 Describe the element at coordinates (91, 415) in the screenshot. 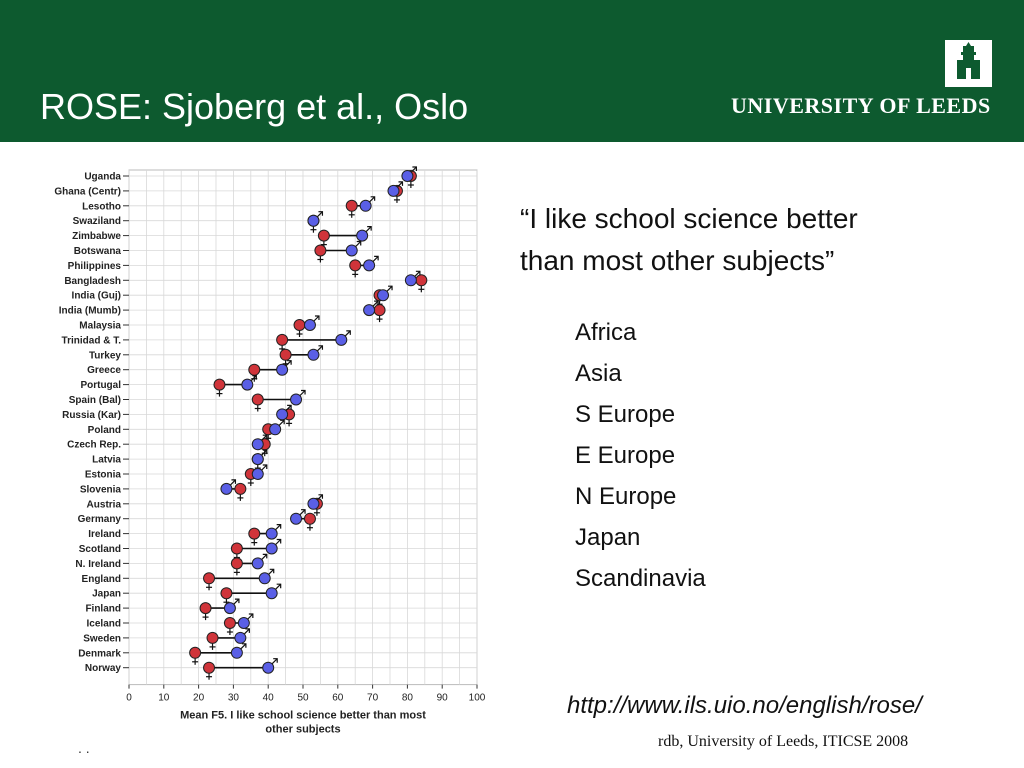

I see `y-category-label: Russia (Kar)` at that location.